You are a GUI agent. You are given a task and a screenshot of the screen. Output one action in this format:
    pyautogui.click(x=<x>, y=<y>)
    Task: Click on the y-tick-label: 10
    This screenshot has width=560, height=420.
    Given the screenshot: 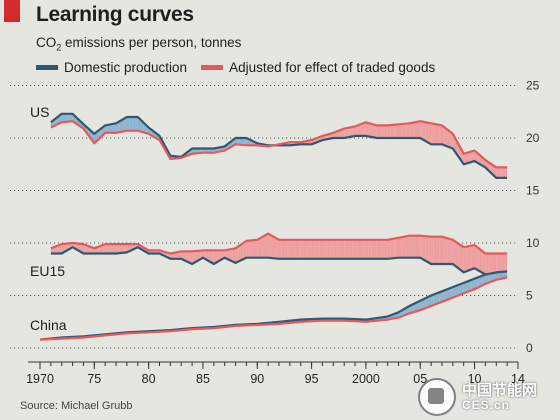 What is the action you would take?
    pyautogui.click(x=533, y=243)
    